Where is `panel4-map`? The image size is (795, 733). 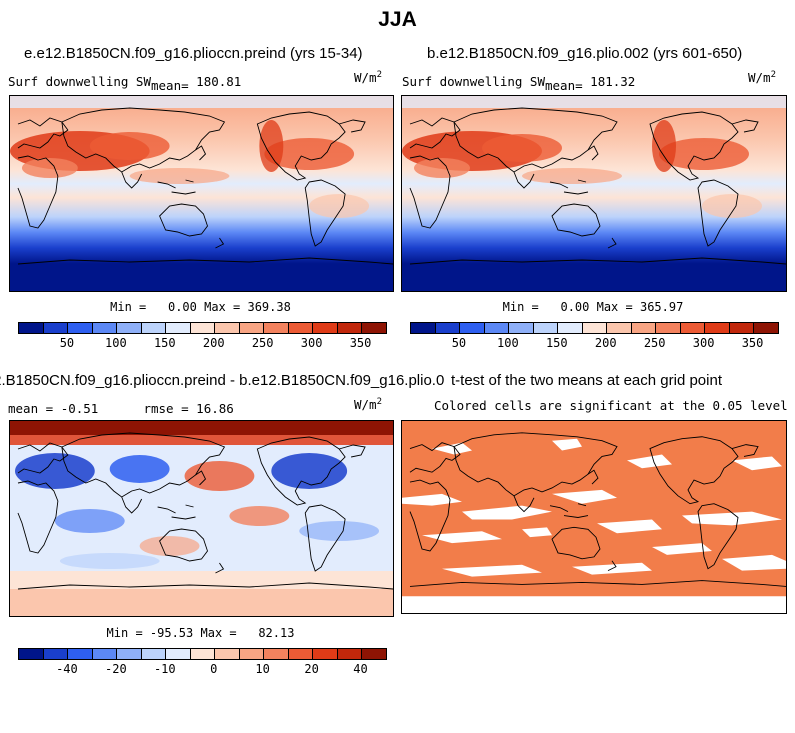 panel4-map is located at coordinates (594, 517).